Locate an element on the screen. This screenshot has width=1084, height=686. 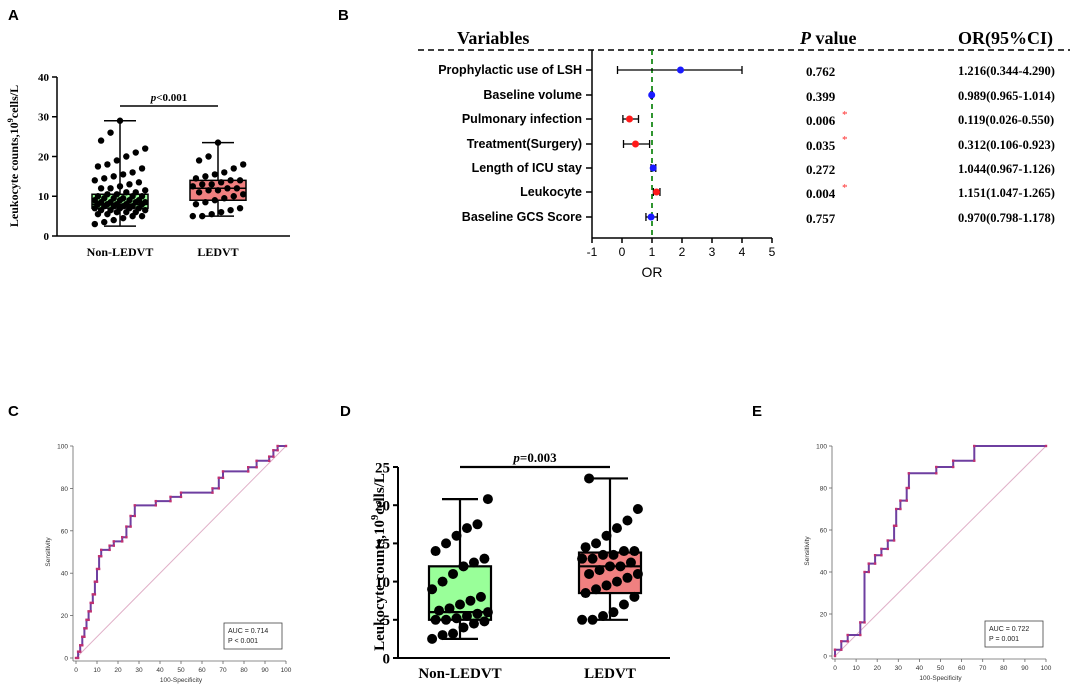
y-tick-label: 40 is located at coordinates (824, 573).